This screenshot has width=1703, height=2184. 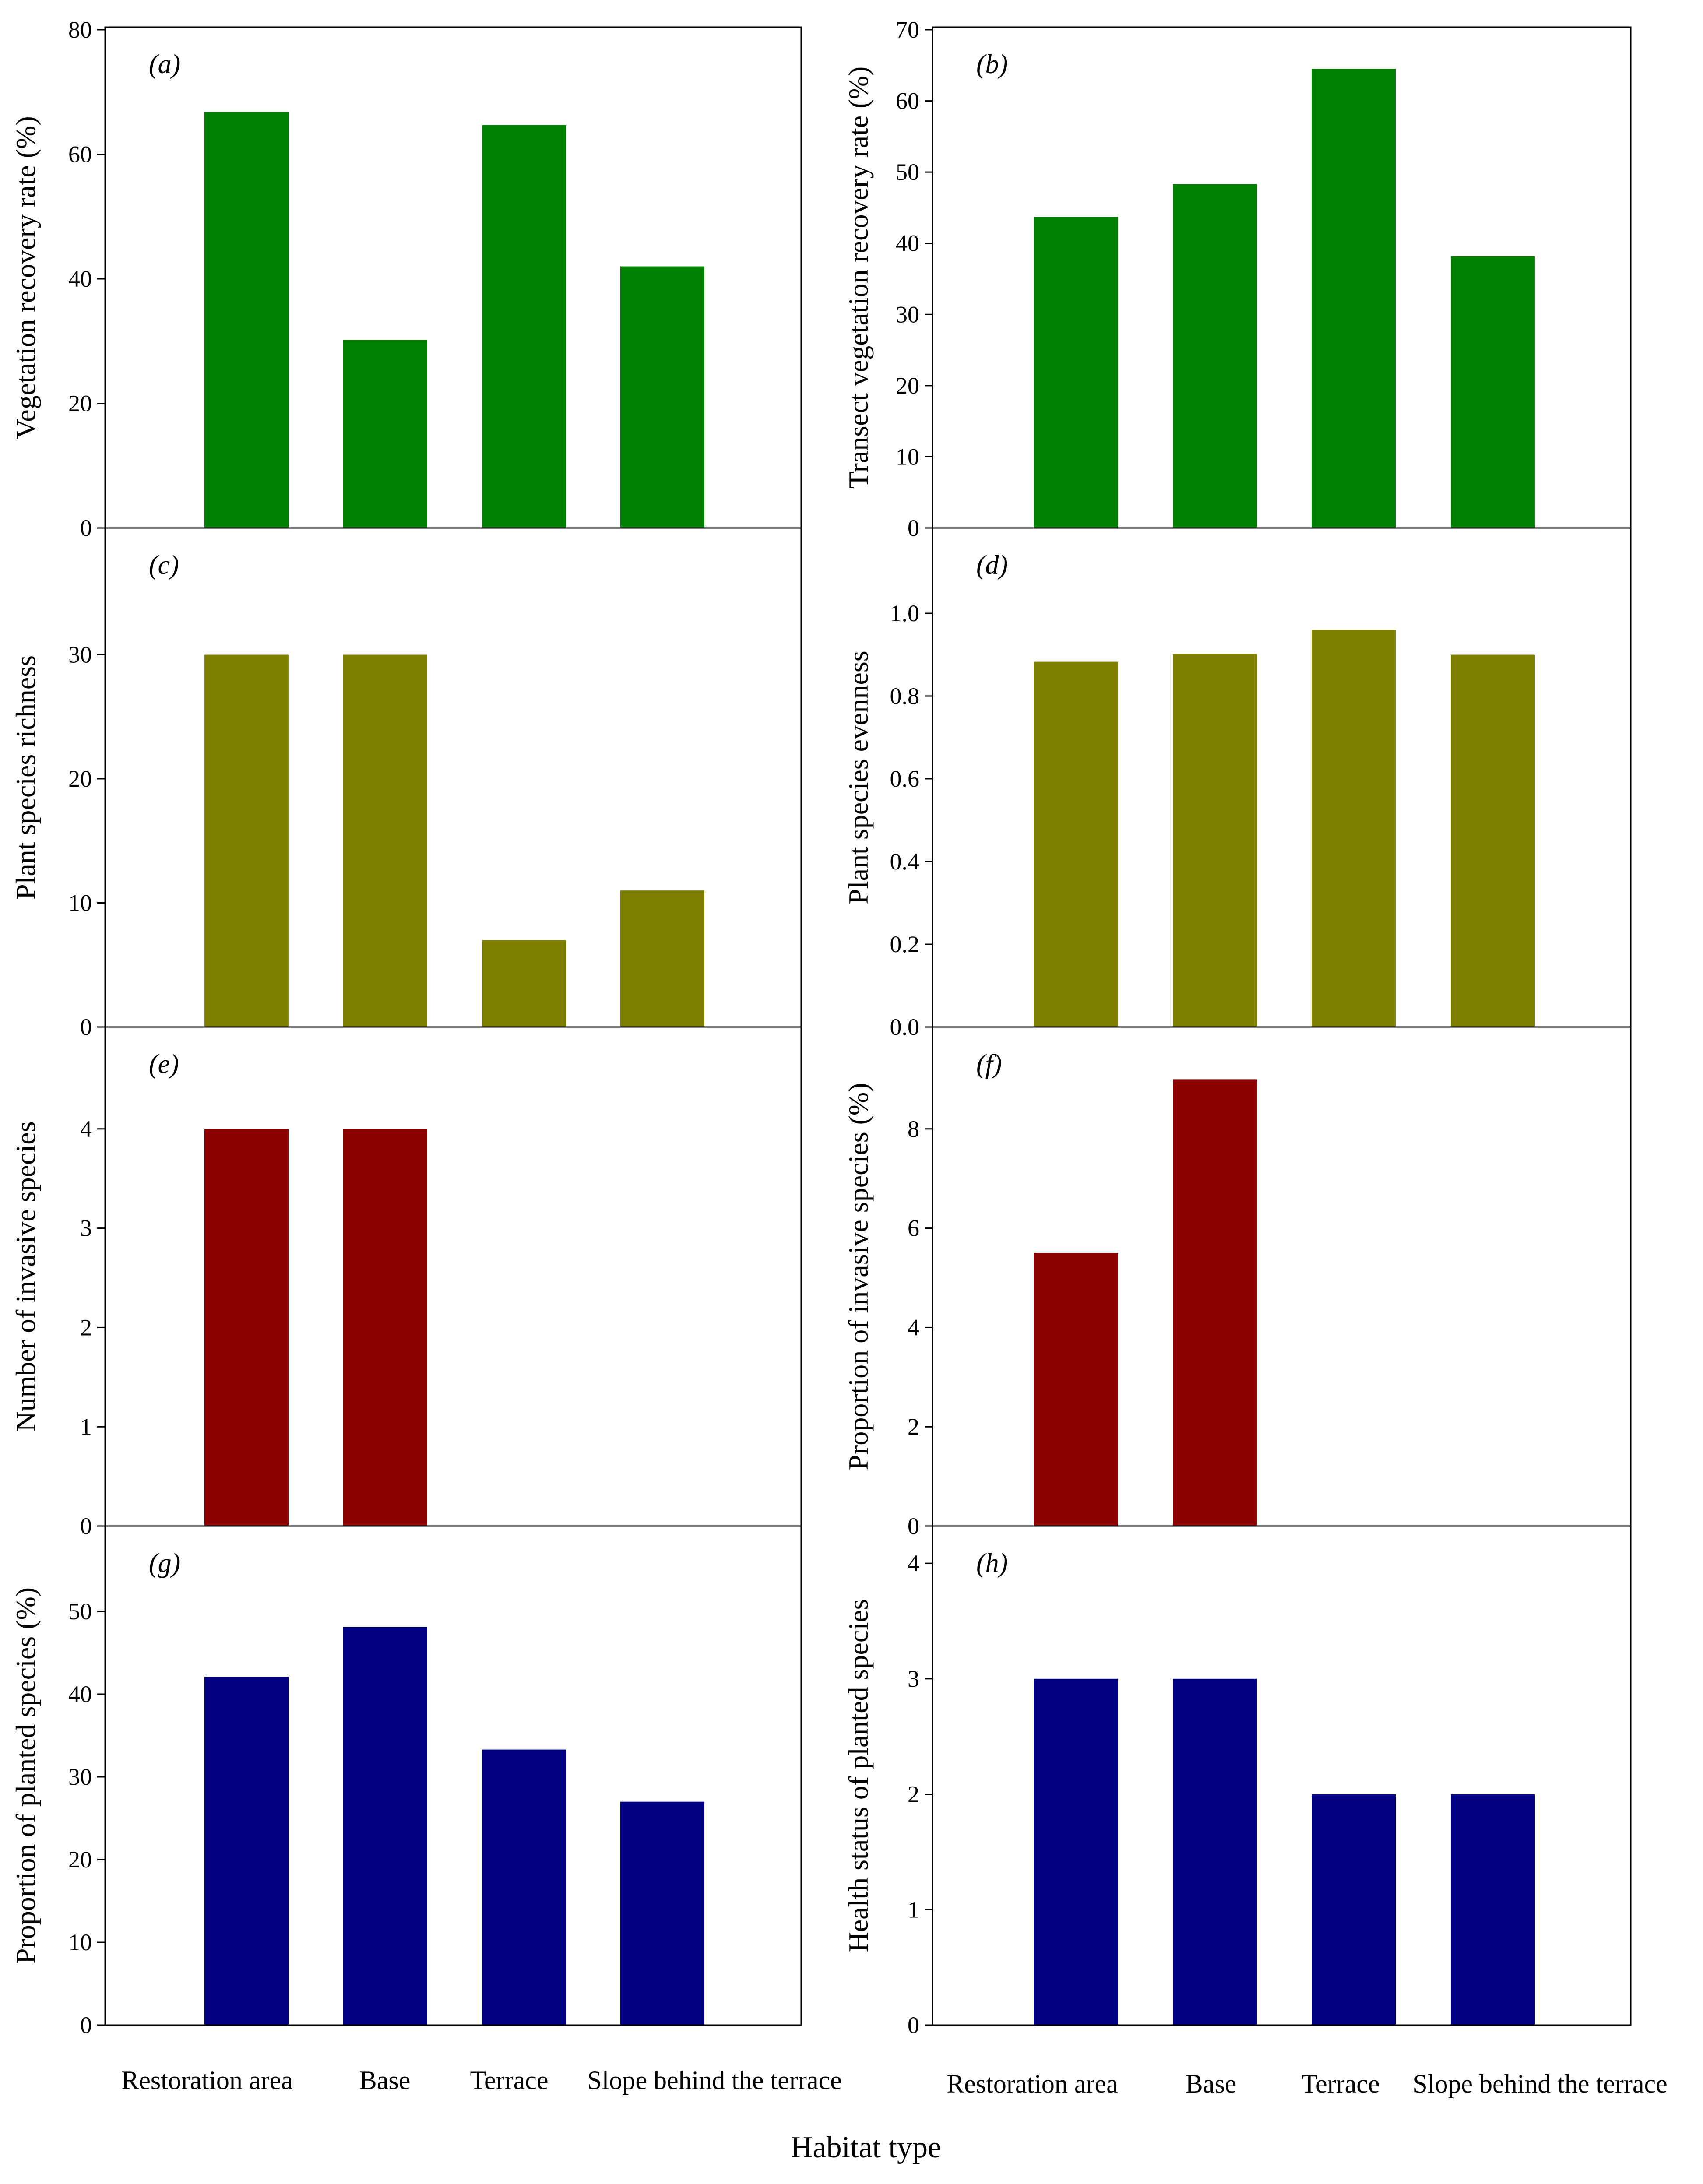 I want to click on y-tick-label: 1.0, so click(x=905, y=613).